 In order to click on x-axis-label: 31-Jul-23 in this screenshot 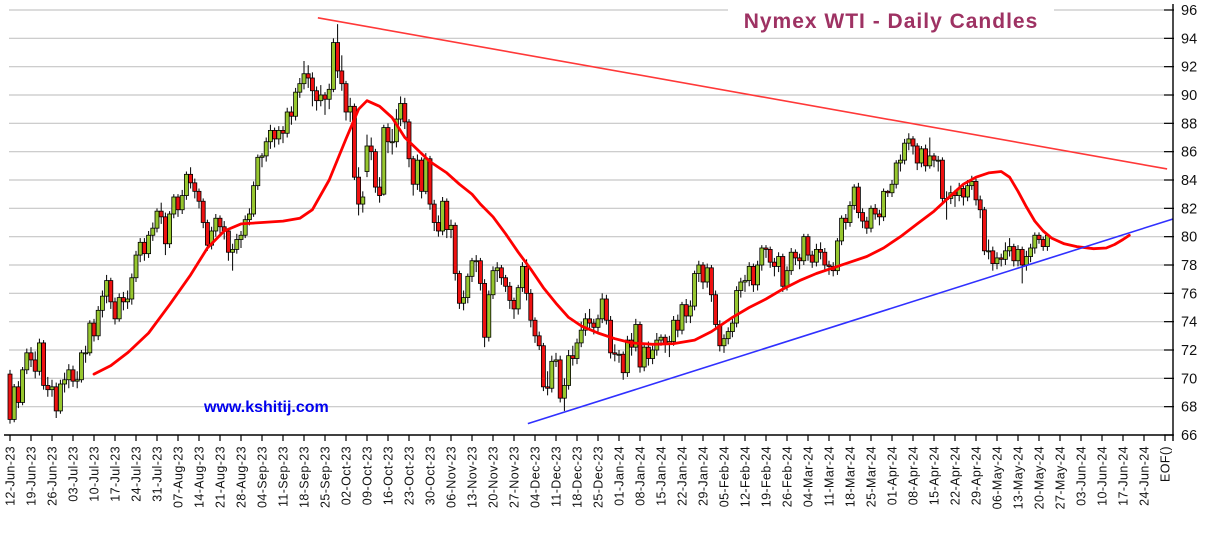, I will do `click(158, 474)`.